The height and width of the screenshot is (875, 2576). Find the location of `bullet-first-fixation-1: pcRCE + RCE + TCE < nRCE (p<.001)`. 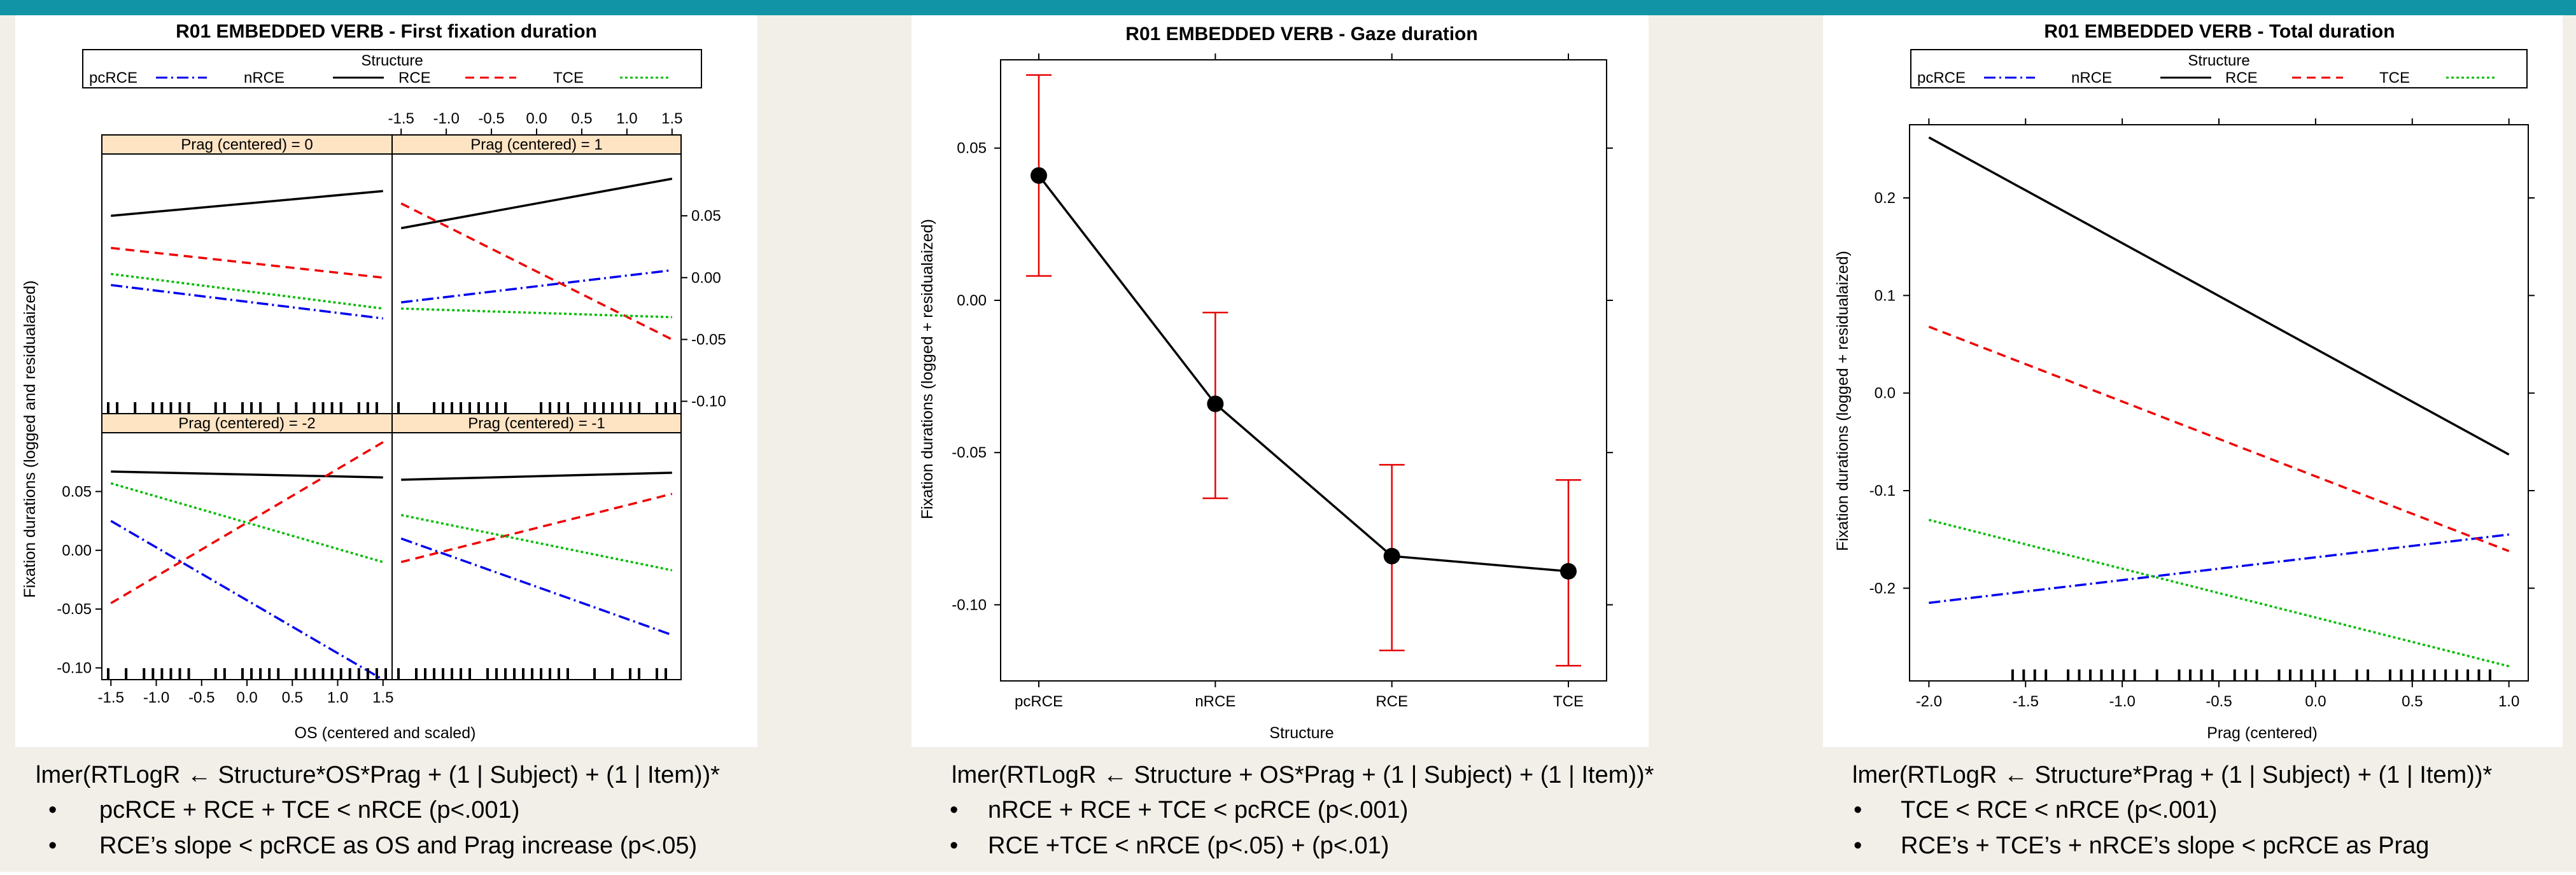

bullet-first-fixation-1: pcRCE + RCE + TCE < nRCE (p<.001) is located at coordinates (309, 810).